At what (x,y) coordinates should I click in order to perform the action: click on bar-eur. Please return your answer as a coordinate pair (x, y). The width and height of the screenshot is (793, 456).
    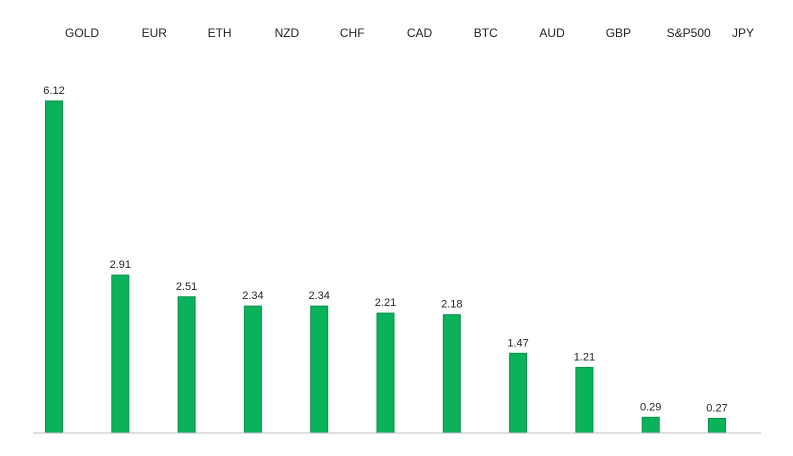
    Looking at the image, I should click on (120, 354).